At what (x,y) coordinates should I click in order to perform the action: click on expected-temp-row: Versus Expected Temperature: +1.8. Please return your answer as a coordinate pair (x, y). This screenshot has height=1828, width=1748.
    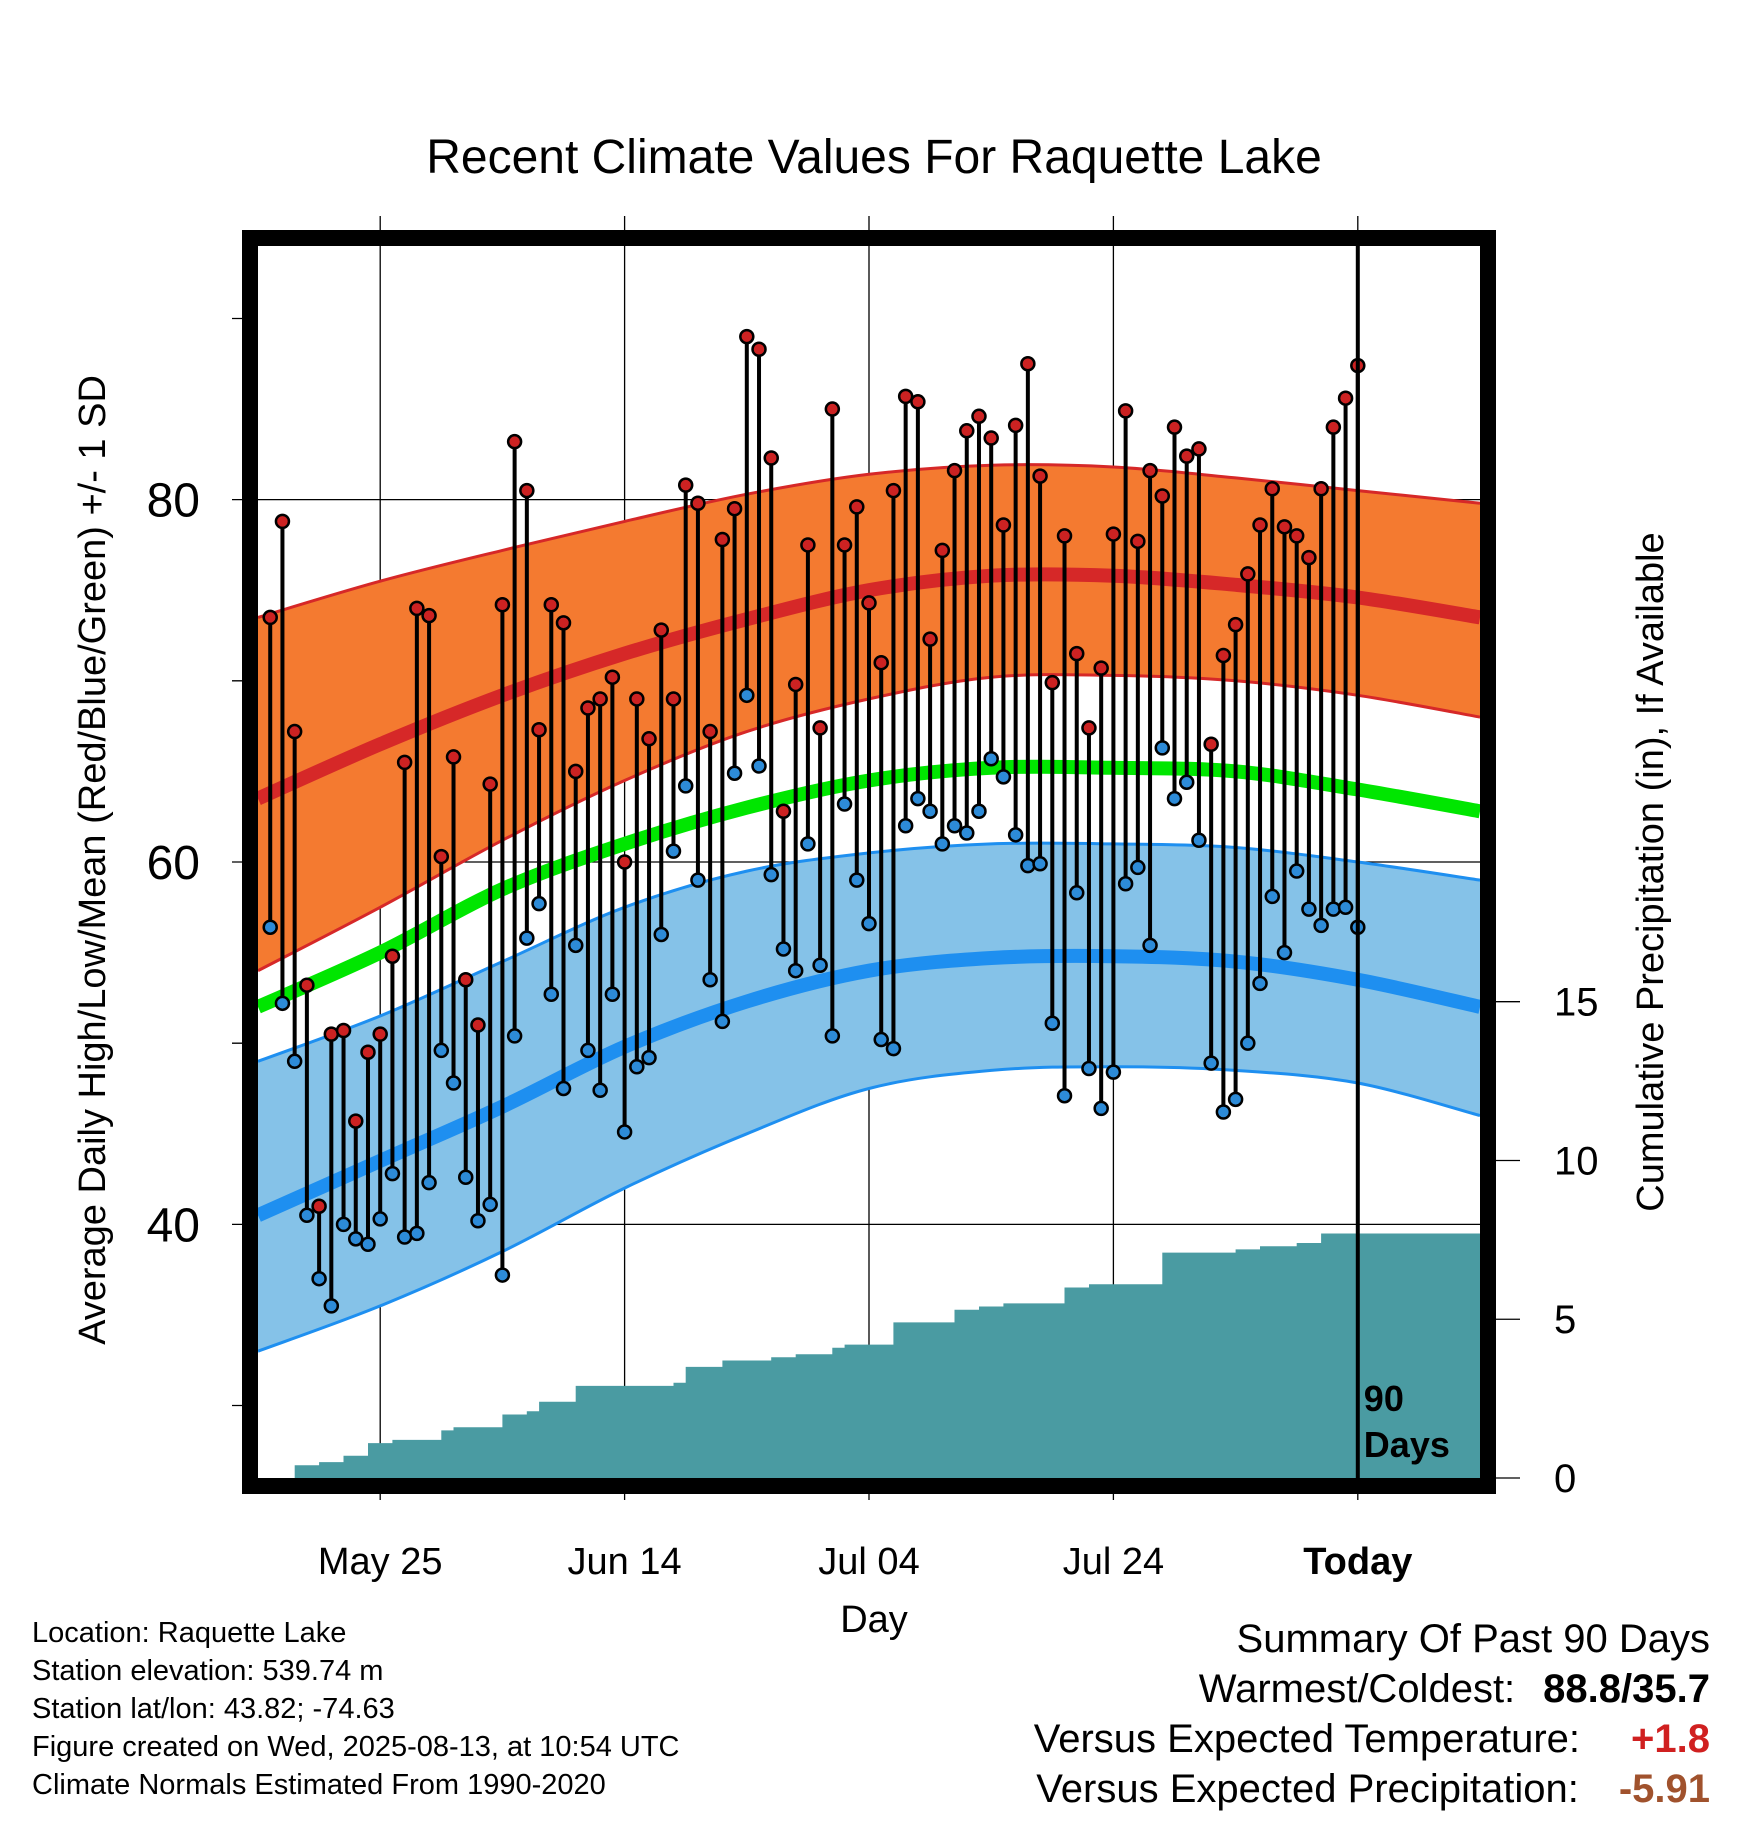
    Looking at the image, I should click on (1372, 1739).